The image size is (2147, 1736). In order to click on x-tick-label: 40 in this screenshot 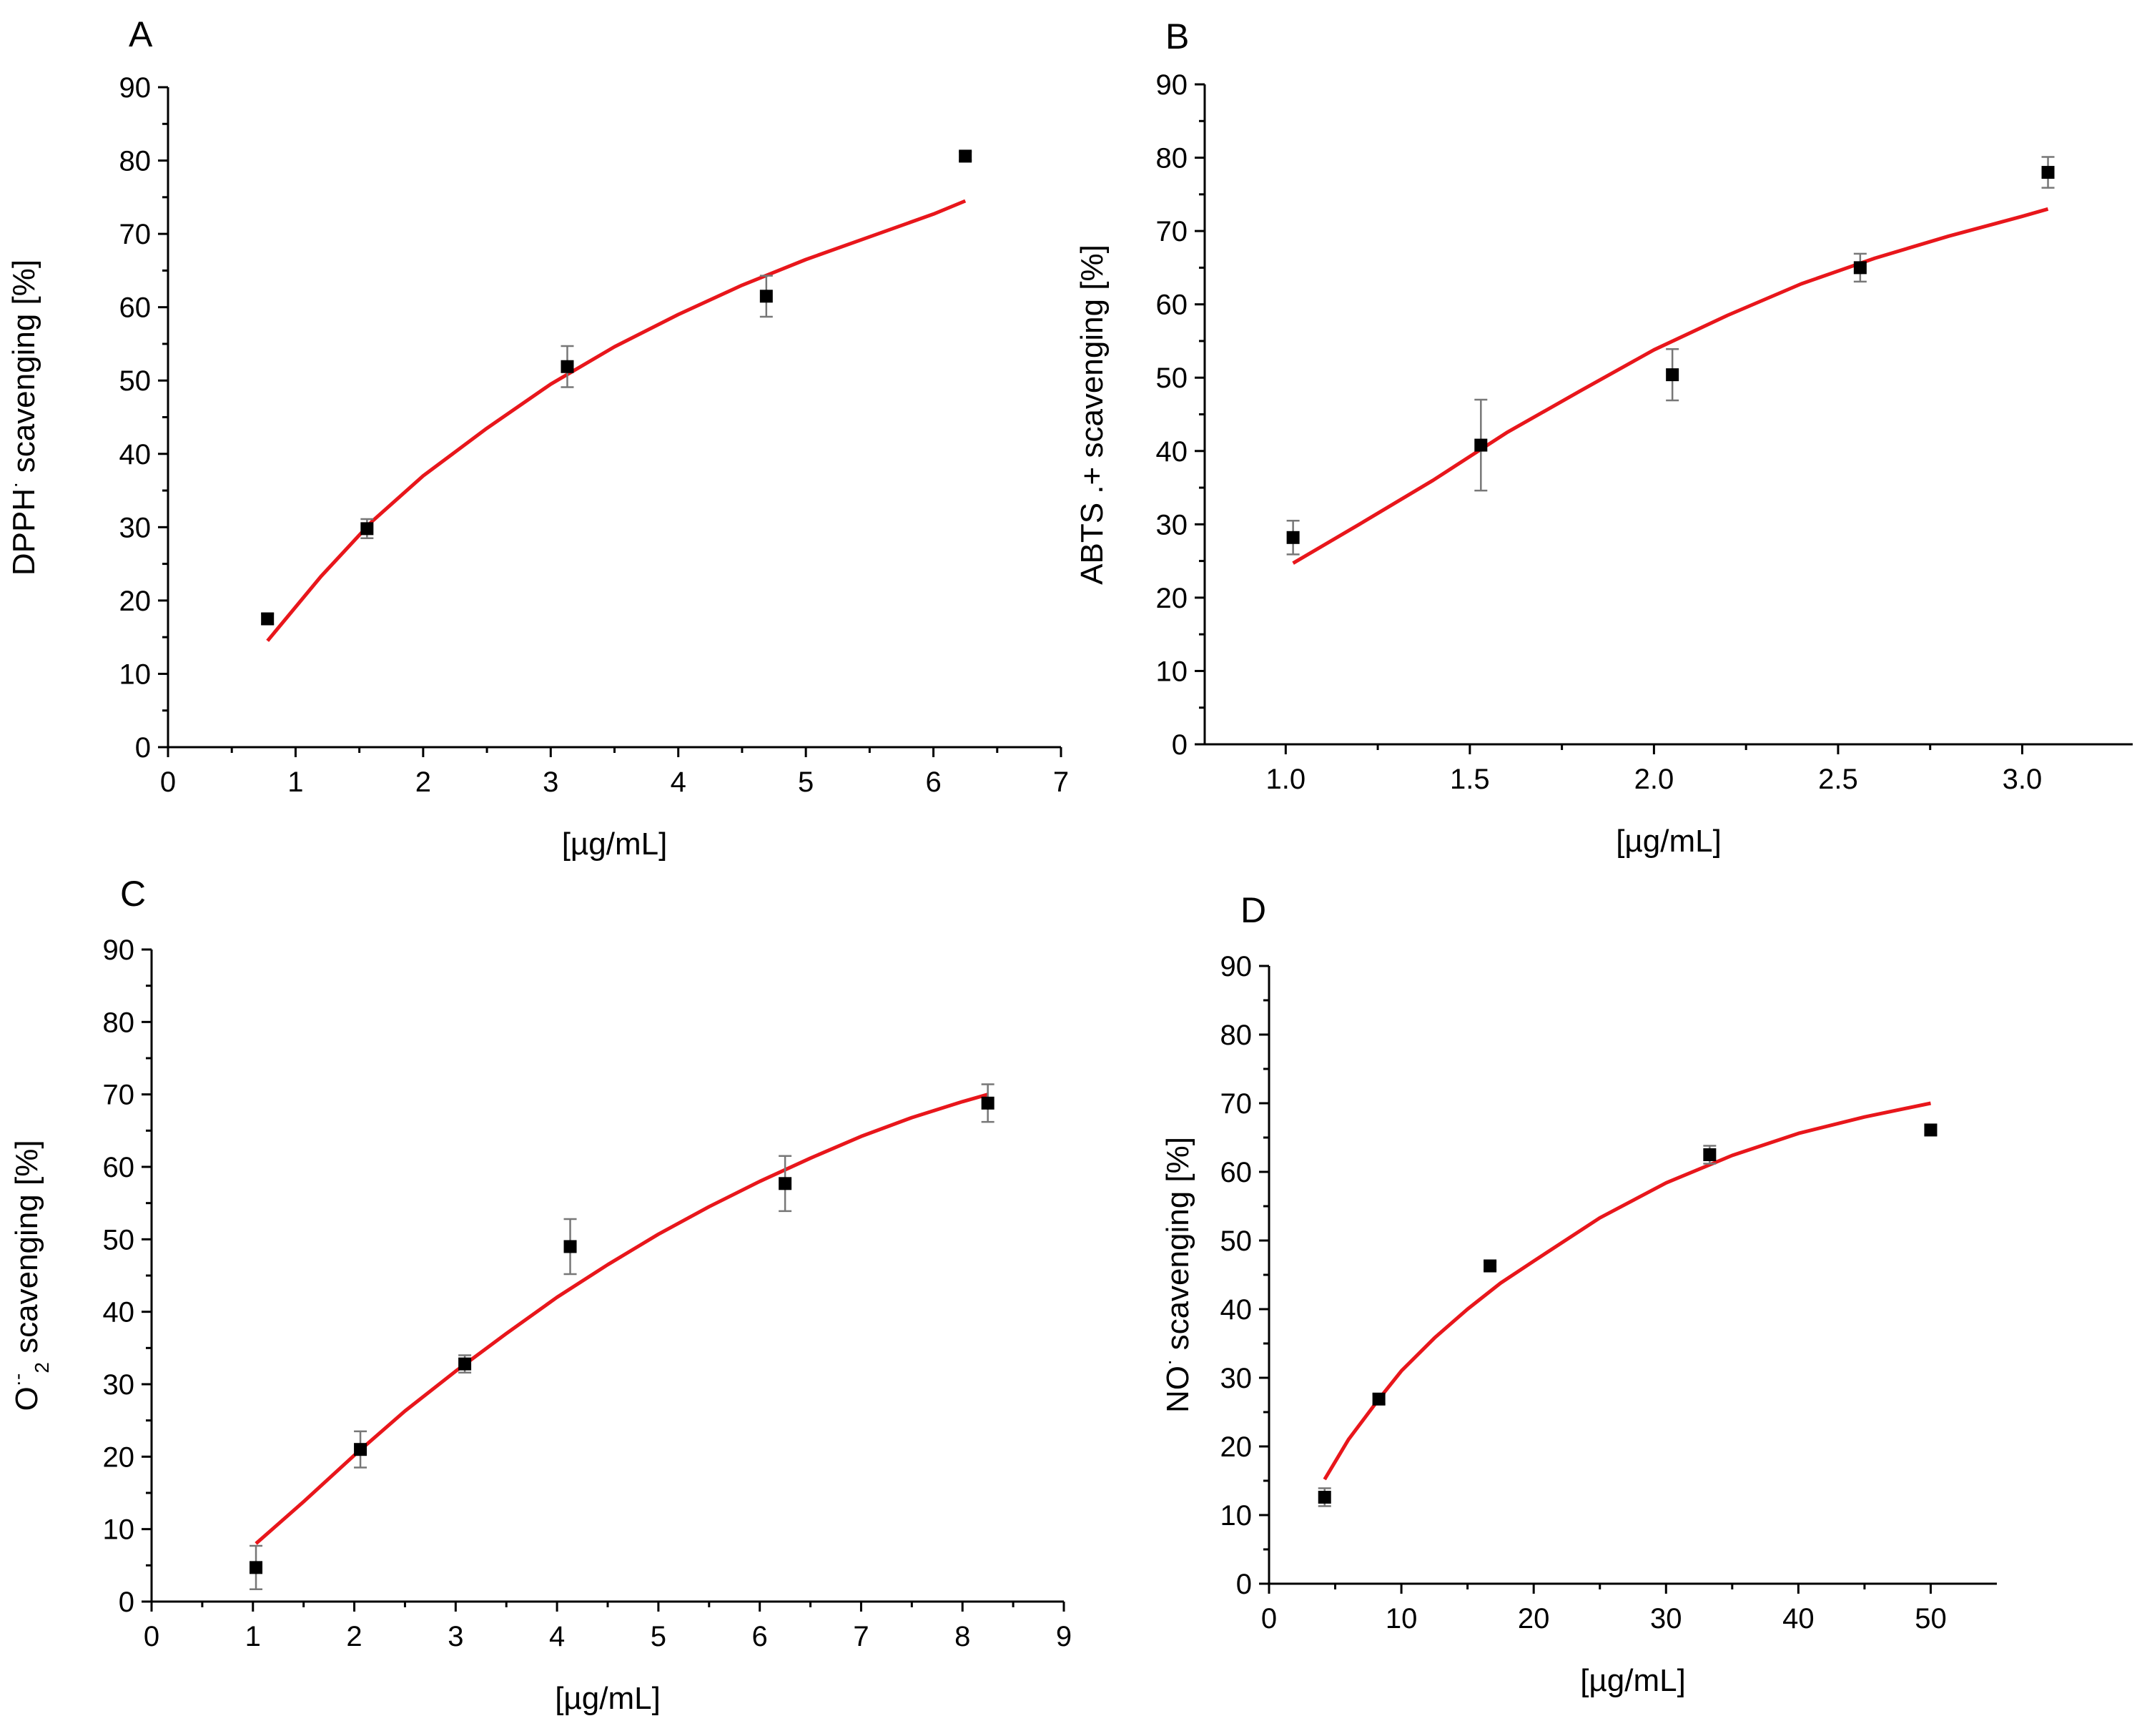, I will do `click(1798, 1618)`.